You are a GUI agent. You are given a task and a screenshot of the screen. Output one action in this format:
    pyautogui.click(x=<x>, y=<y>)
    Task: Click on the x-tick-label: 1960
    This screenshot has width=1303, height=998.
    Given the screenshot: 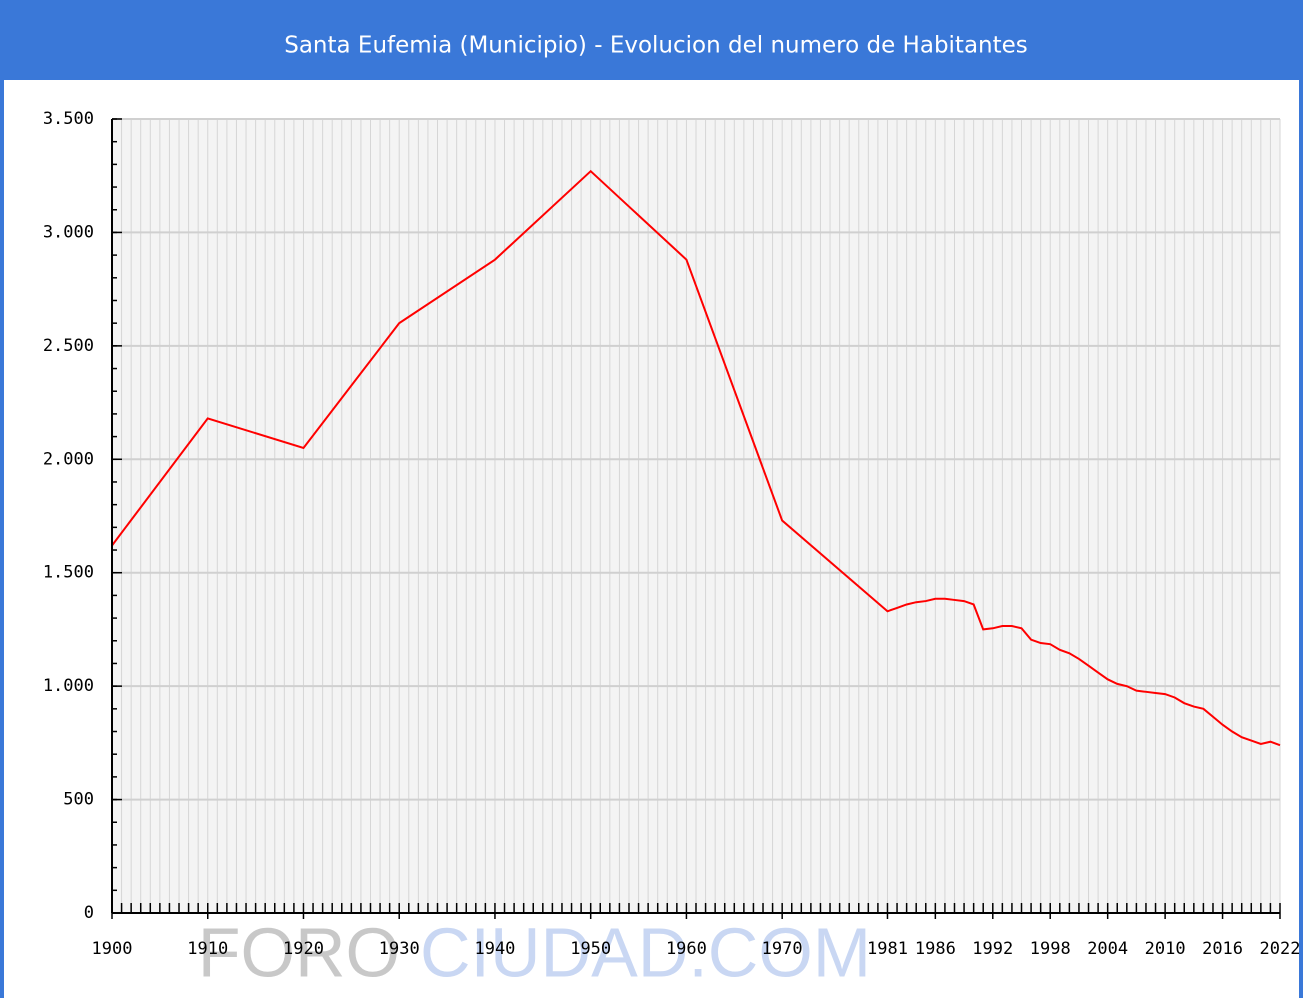 What is the action you would take?
    pyautogui.click(x=686, y=949)
    